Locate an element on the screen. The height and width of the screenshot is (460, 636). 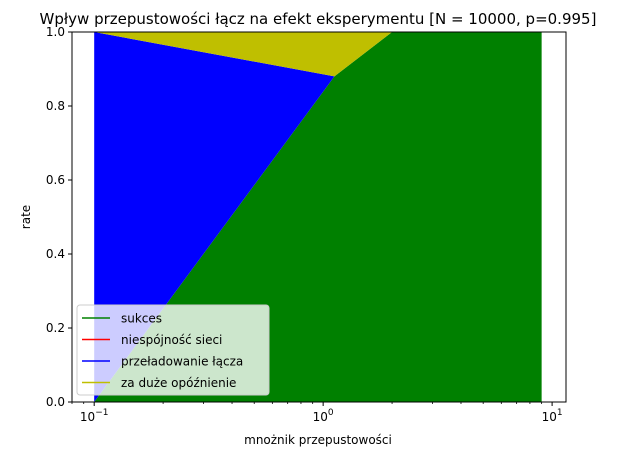
legend-label-0: sukces is located at coordinates (141, 319).